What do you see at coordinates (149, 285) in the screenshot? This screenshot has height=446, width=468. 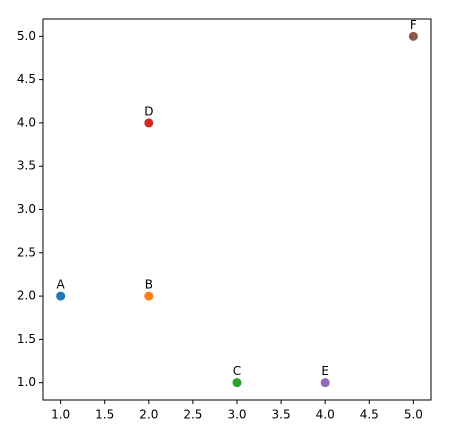 I see `point-label: B` at bounding box center [149, 285].